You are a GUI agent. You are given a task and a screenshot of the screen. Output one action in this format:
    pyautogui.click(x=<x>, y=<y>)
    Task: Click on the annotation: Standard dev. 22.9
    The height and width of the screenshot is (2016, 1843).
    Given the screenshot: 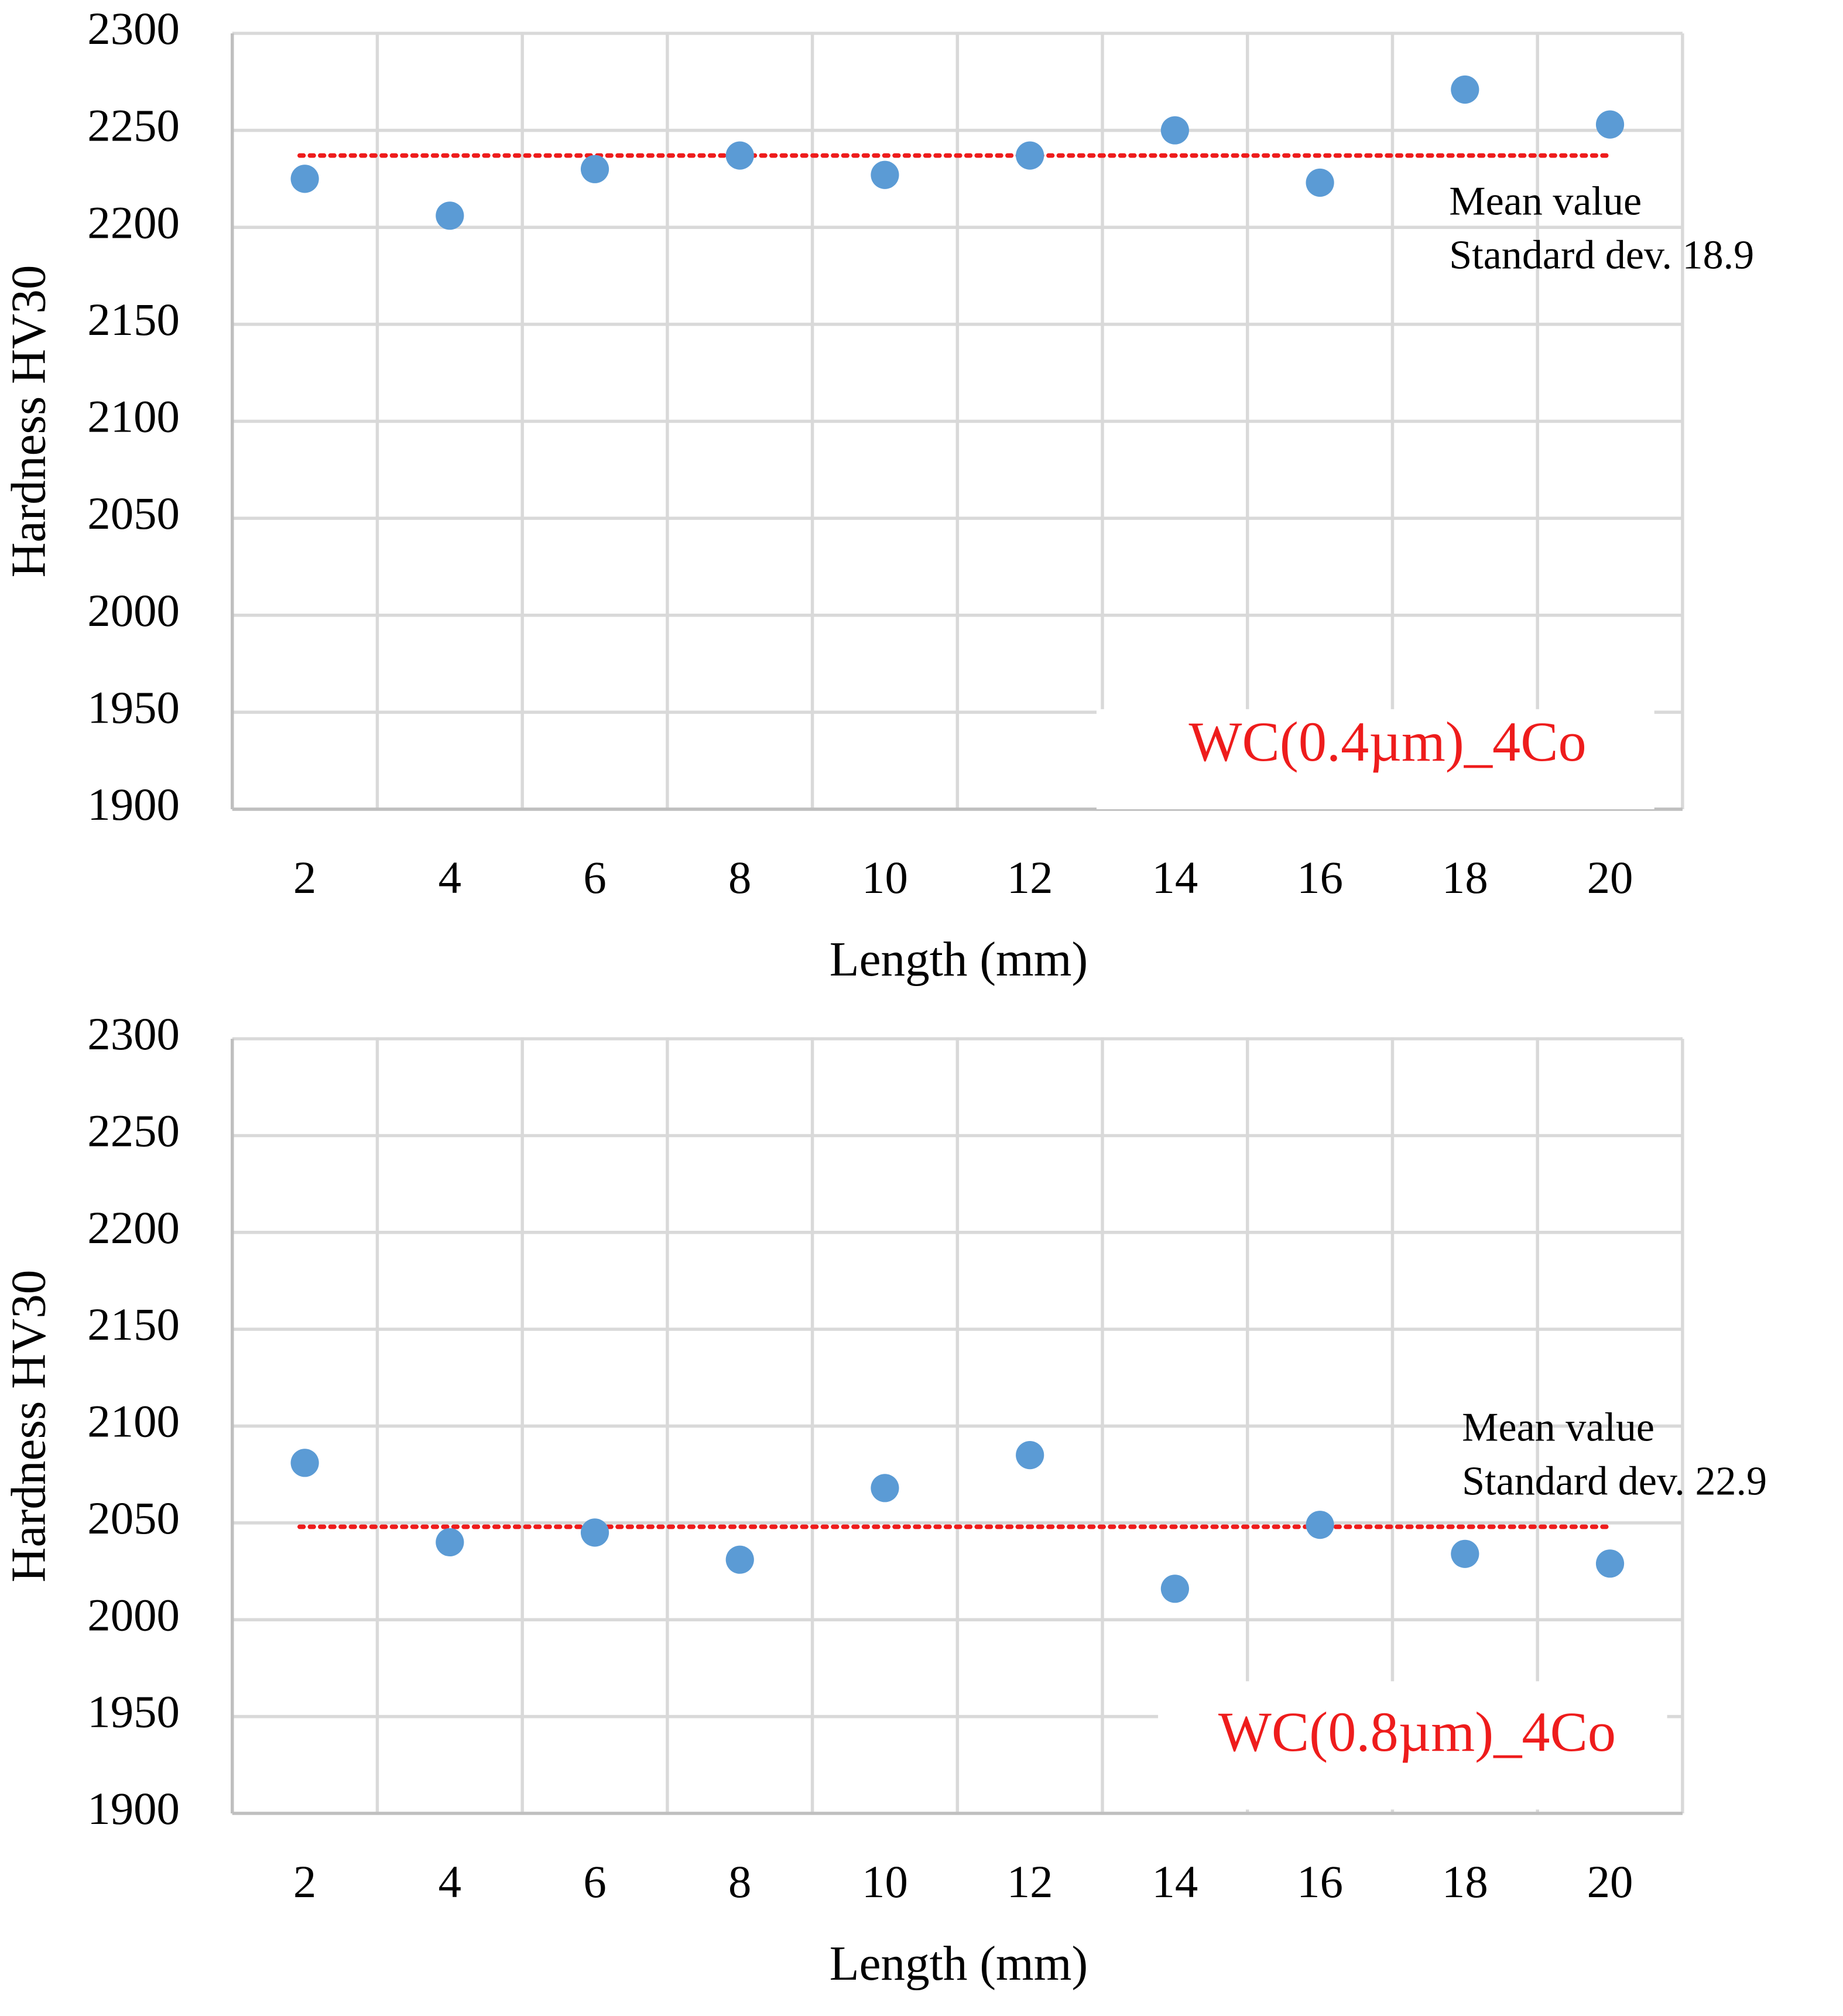 What is the action you would take?
    pyautogui.click(x=1614, y=1481)
    